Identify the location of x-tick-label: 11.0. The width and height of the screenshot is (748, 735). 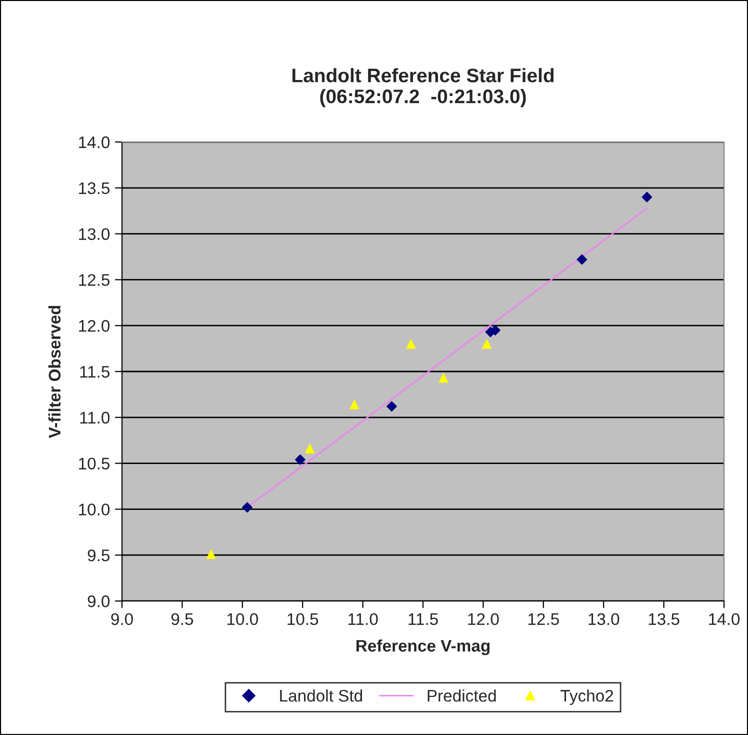
(363, 619).